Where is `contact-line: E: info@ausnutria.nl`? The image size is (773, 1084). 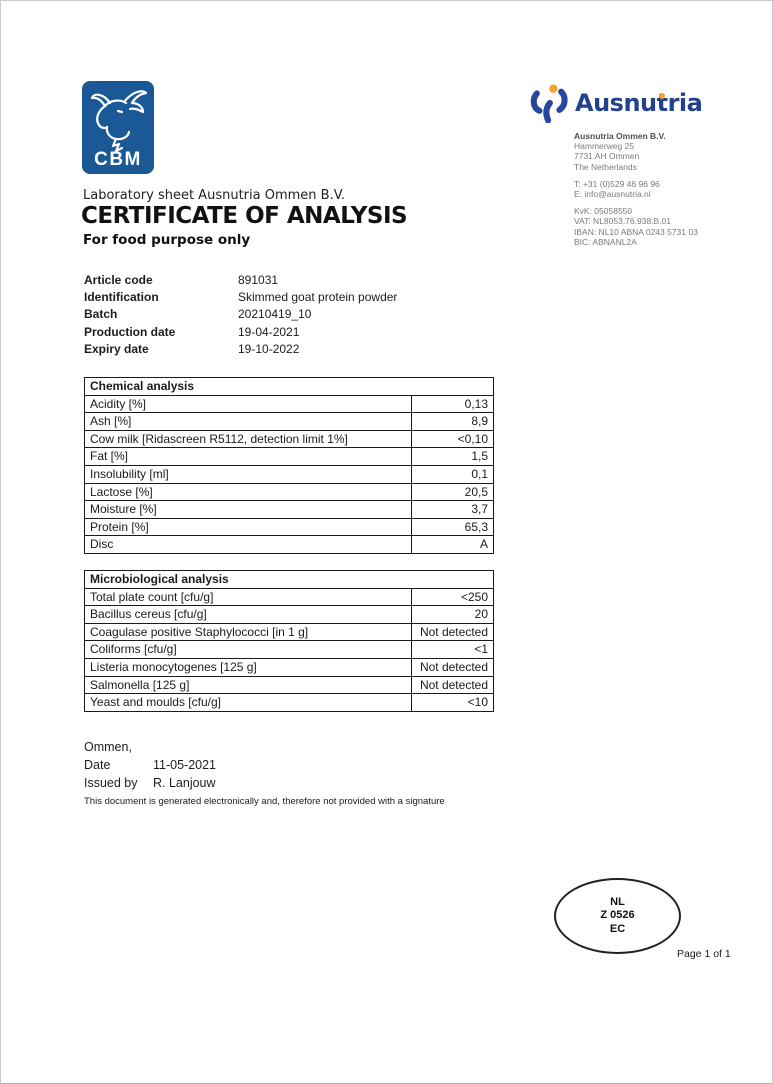
contact-line: E: info@ausnutria.nl is located at coordinates (612, 194).